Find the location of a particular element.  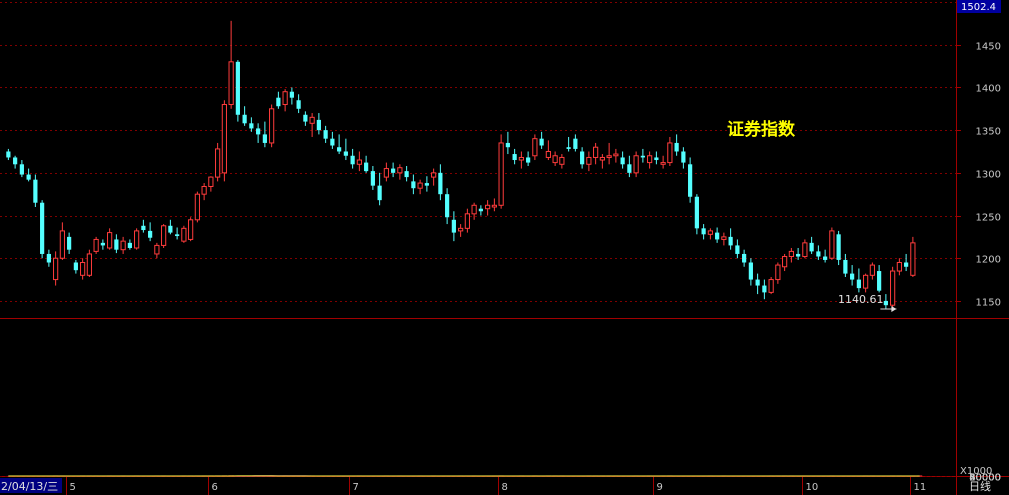

volume-tick-label: 40000 is located at coordinates (985, 478).